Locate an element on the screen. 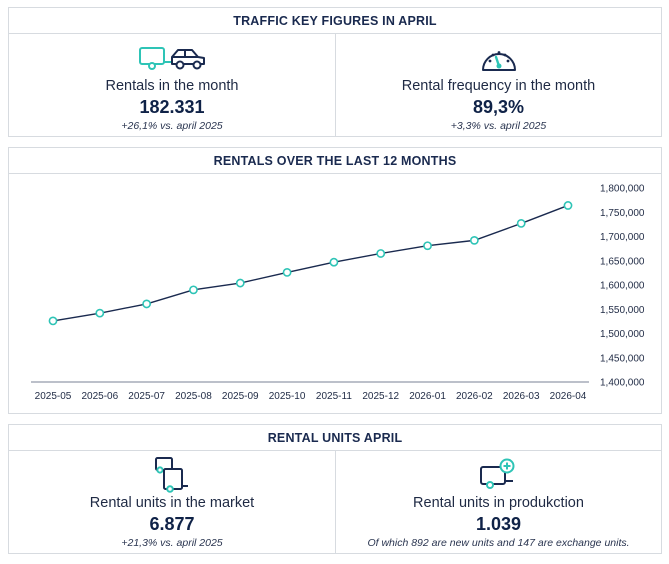 The height and width of the screenshot is (564, 669). units-in-market-value: 6.877 is located at coordinates (172, 524).